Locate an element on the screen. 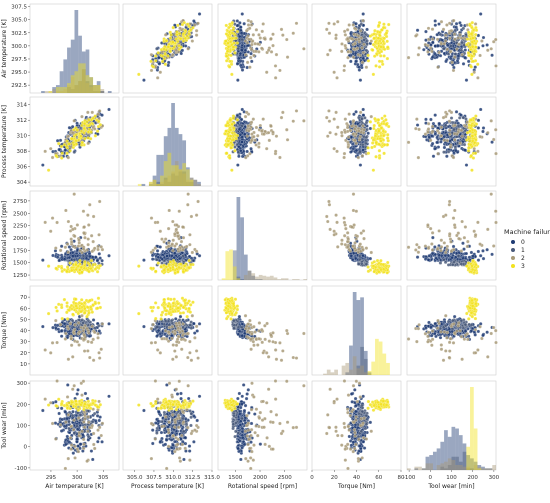 The height and width of the screenshot is (503, 550). panel-frame is located at coordinates (451, 235).